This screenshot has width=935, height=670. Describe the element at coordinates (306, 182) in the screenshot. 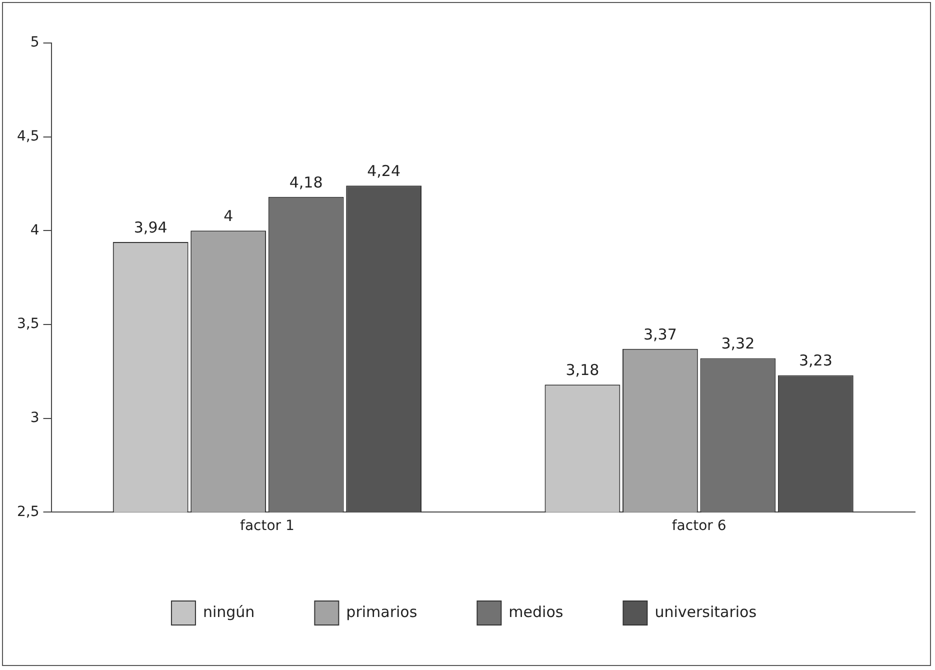

I see `data-label: 4,18` at that location.